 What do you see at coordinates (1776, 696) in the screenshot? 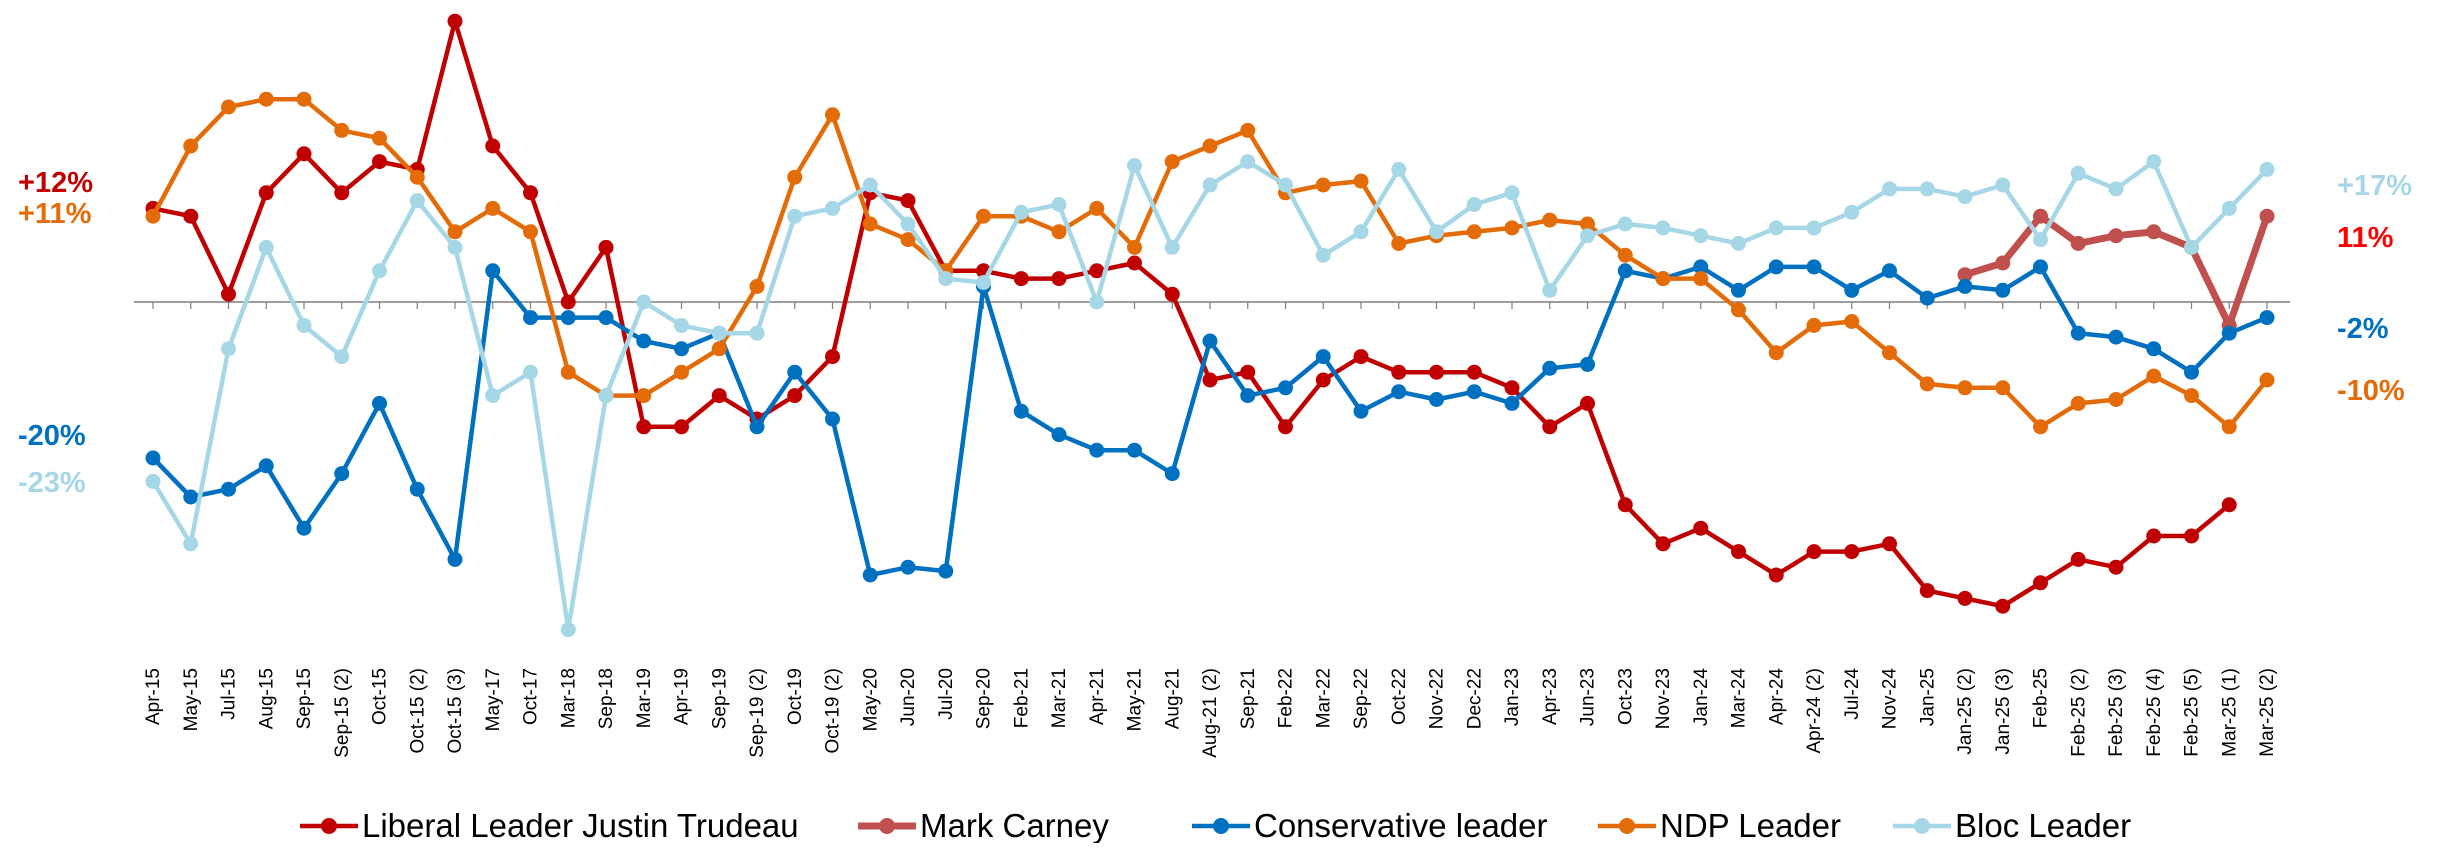
I see `x-tick-label: Apr-24` at bounding box center [1776, 696].